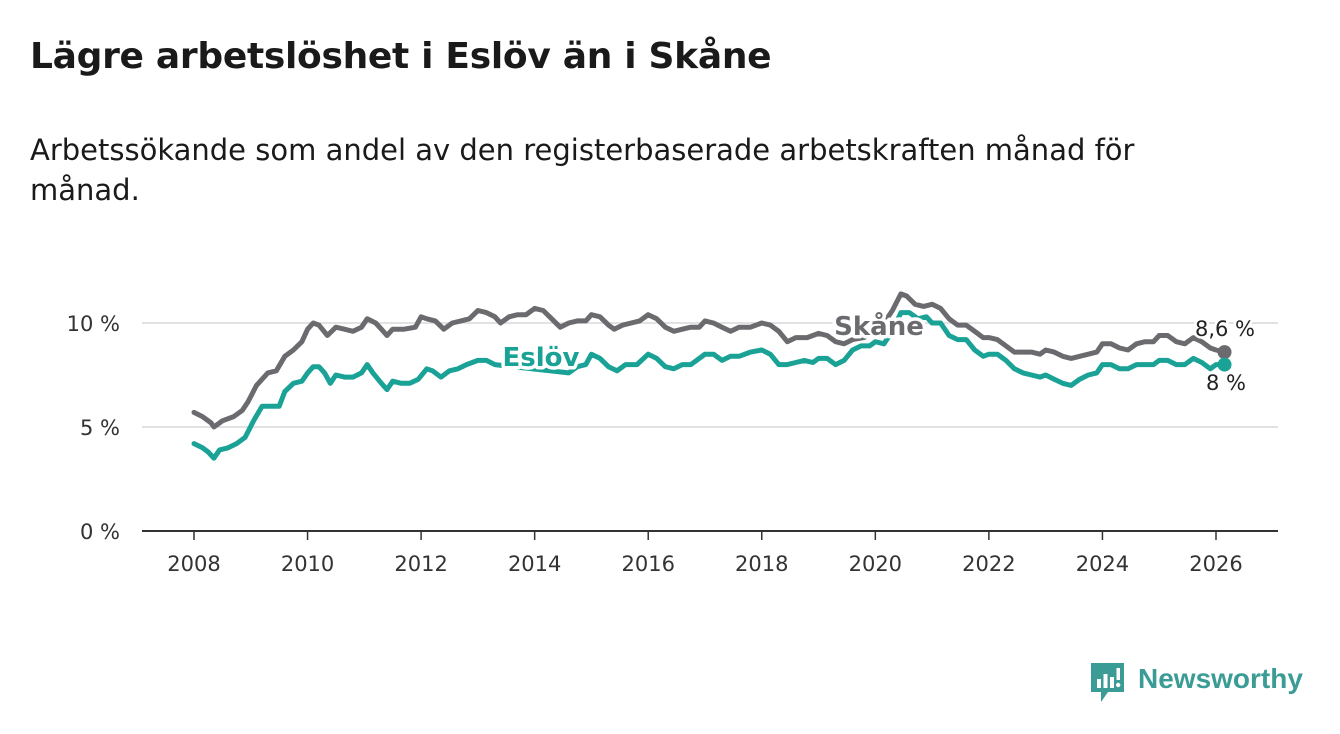  I want to click on y-tick-label: 10 %, so click(93, 324).